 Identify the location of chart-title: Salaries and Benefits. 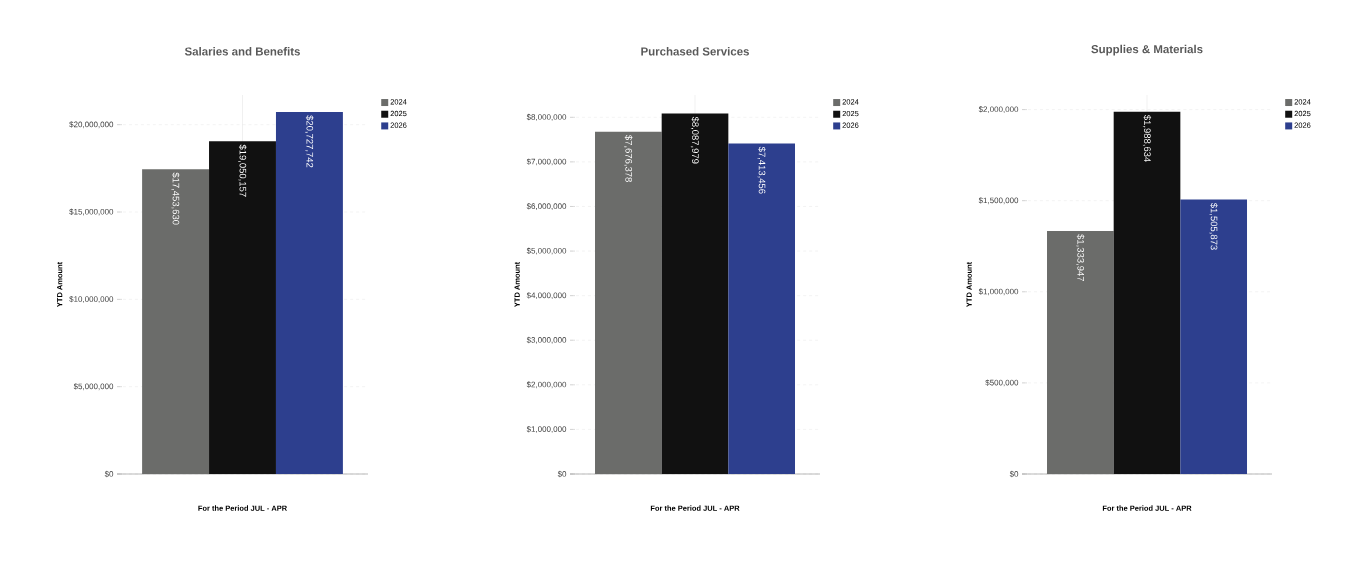
(242, 51).